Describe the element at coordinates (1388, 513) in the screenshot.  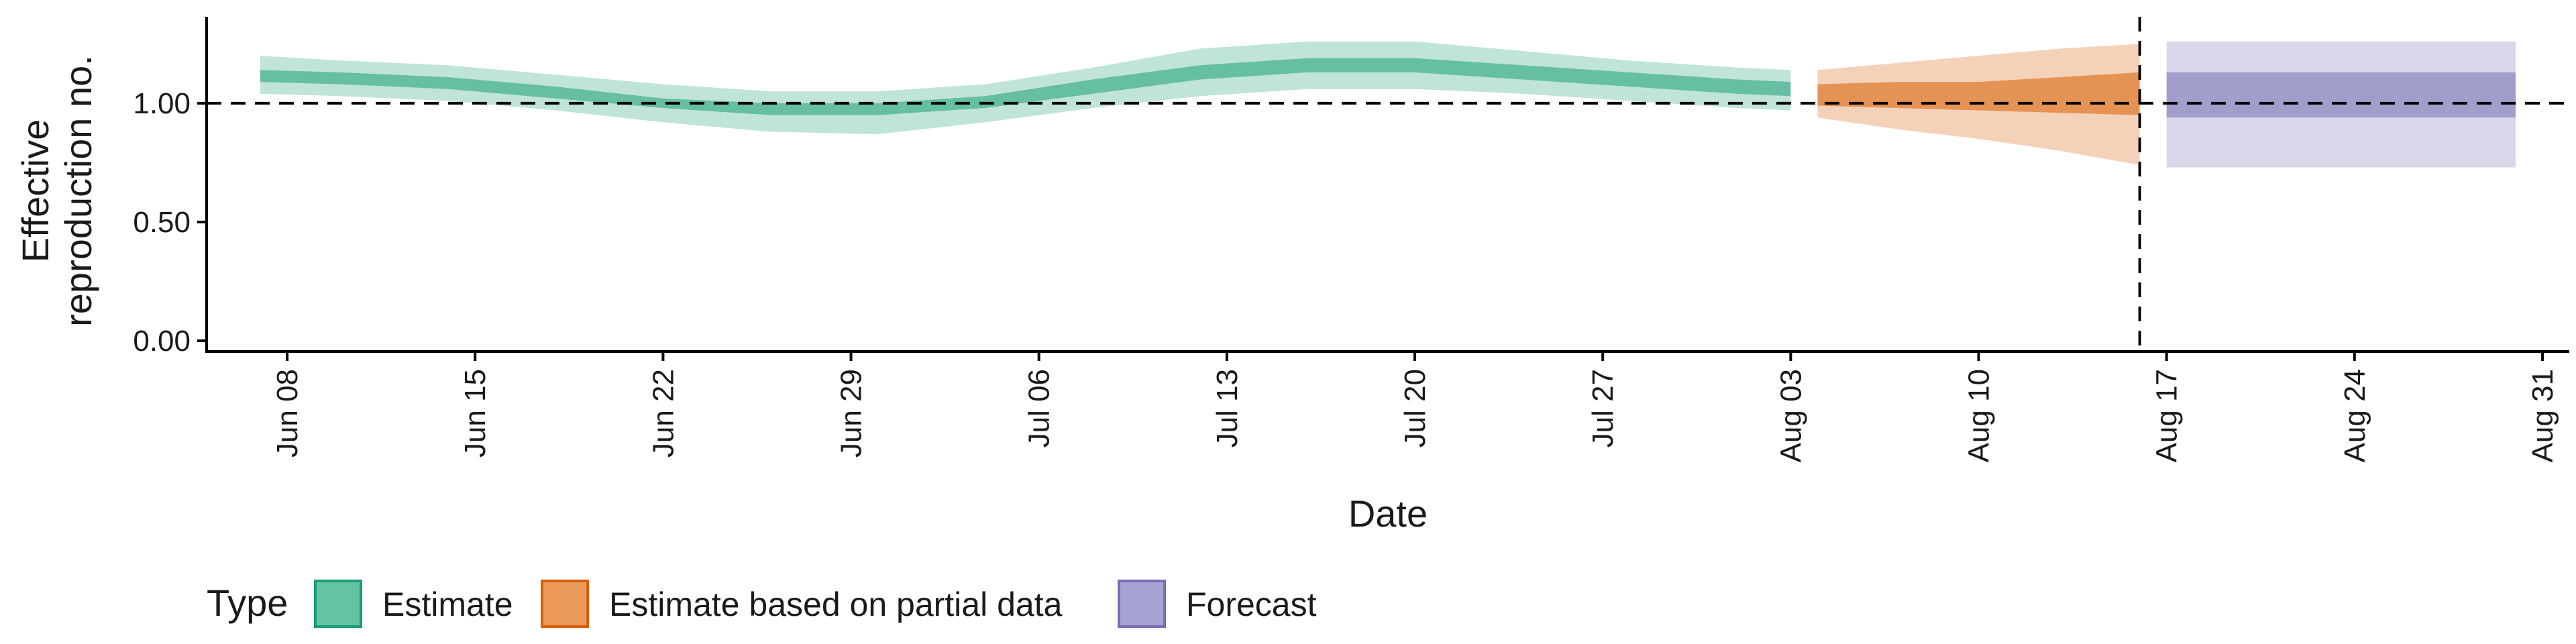
I see `x-axis-title: Date` at that location.